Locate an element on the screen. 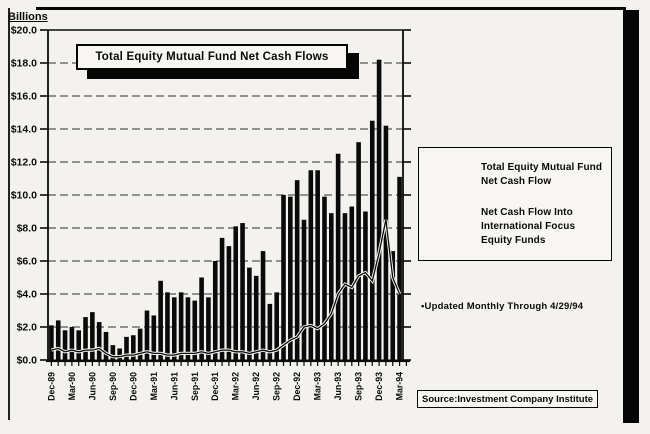  svg-text: $18.0 is located at coordinates (24, 64).